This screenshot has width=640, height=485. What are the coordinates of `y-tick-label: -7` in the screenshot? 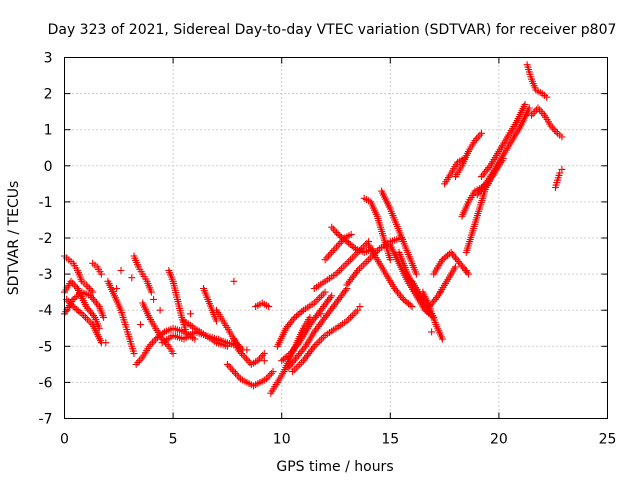 It's located at (46, 420).